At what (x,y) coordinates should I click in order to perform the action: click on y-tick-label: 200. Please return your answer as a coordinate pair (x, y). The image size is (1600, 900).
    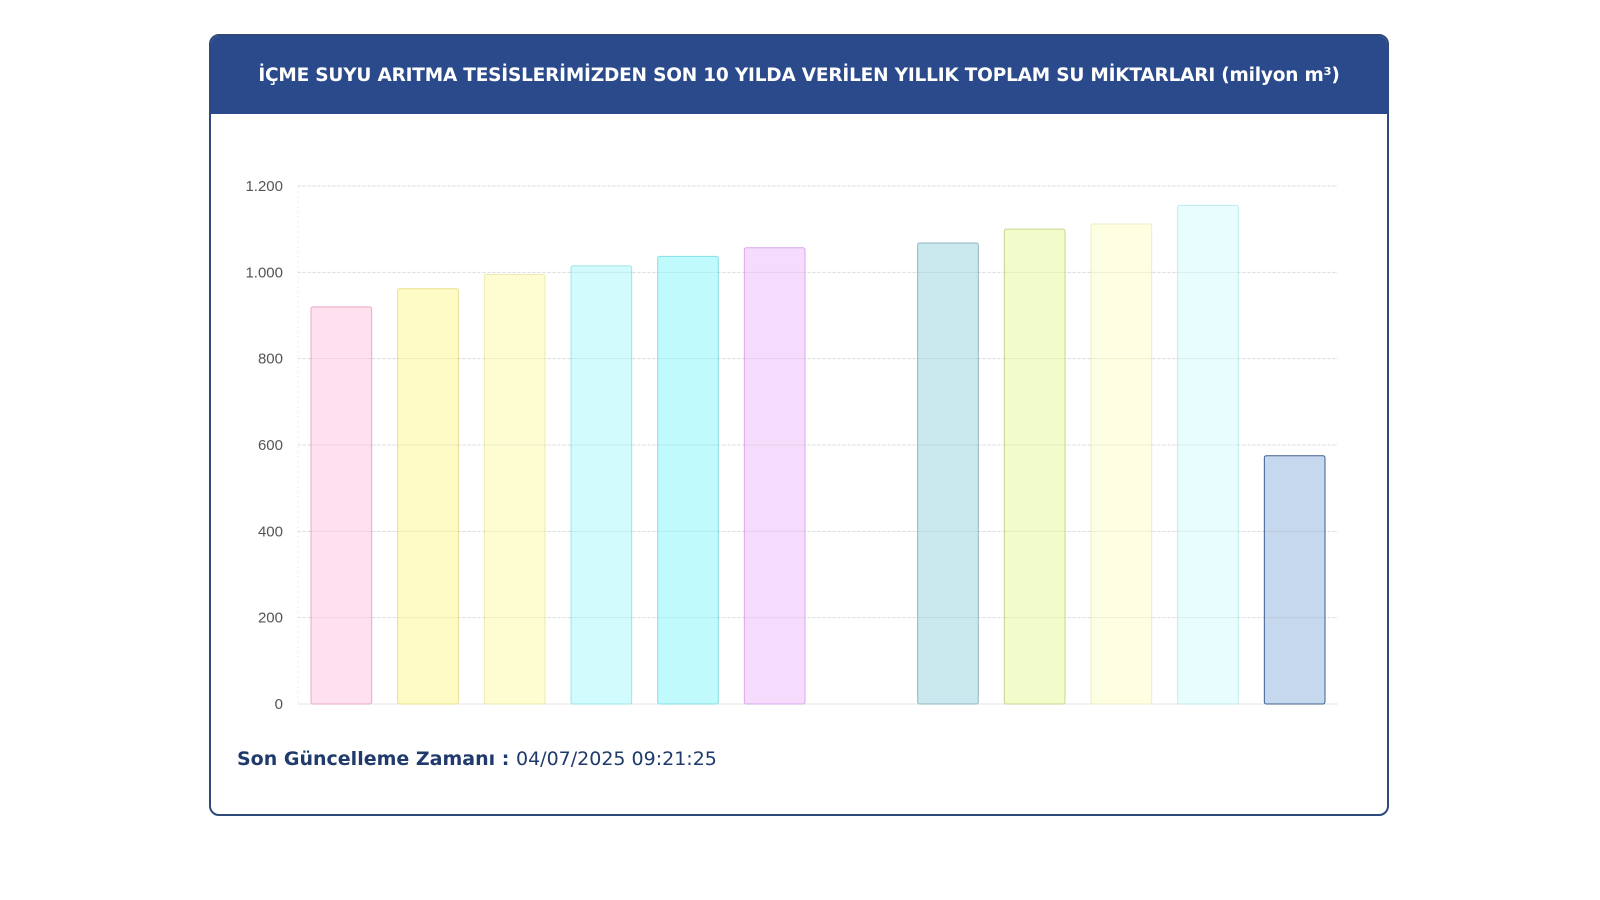
    Looking at the image, I should click on (270, 618).